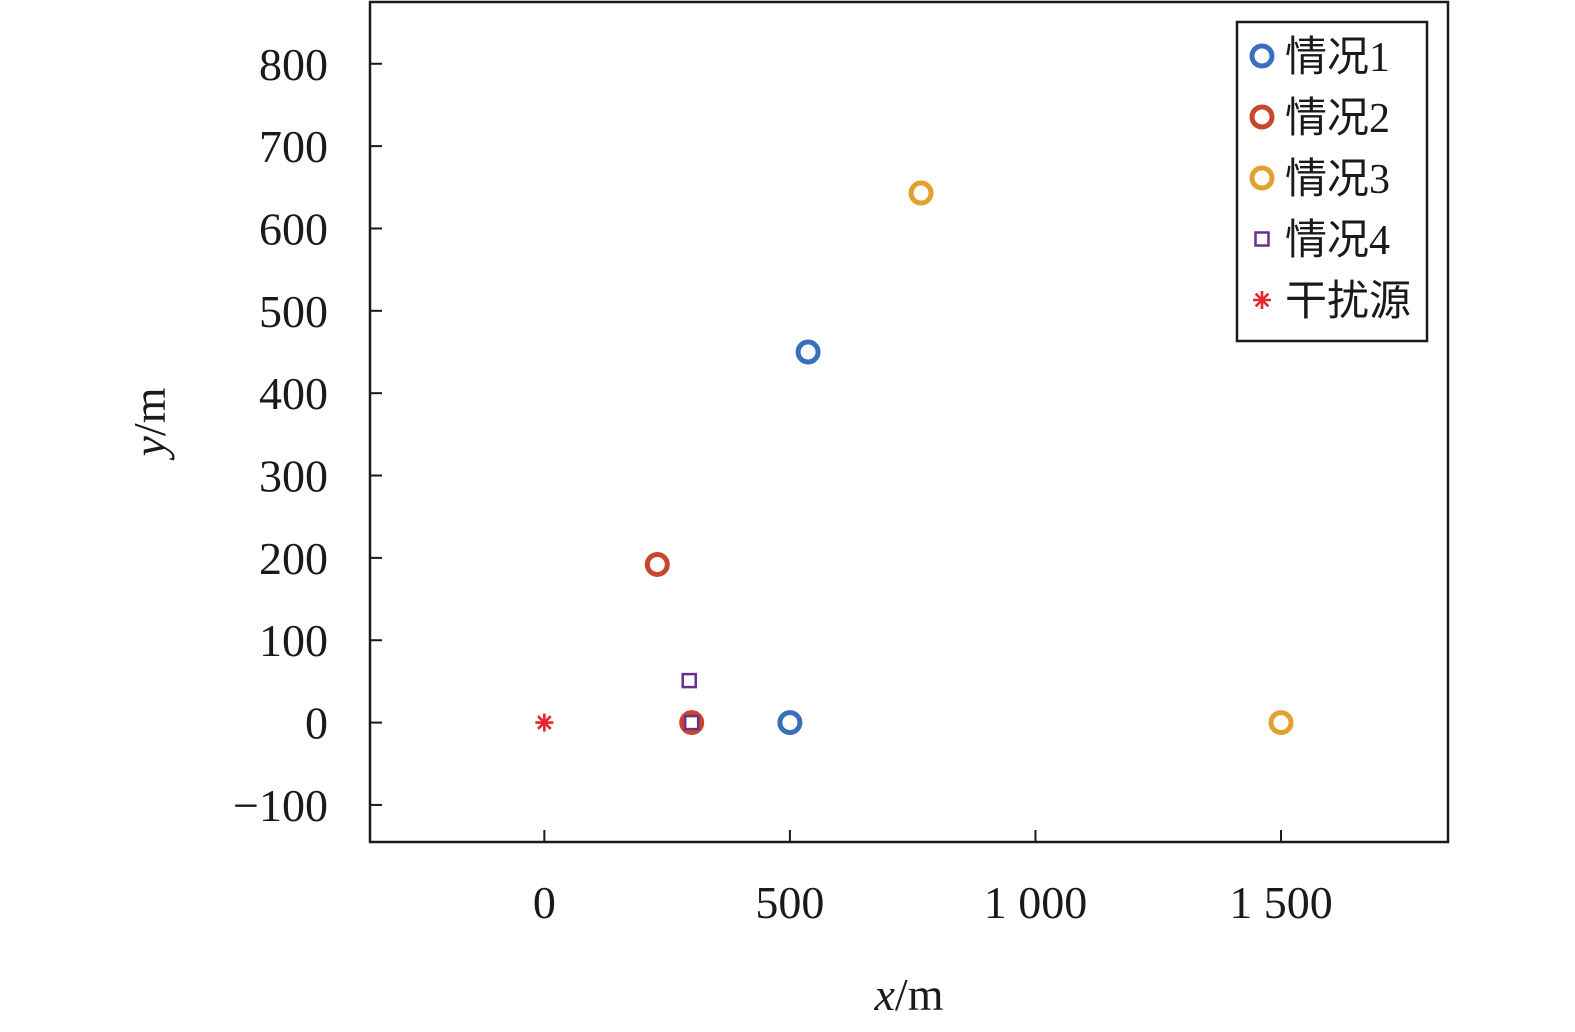 Image resolution: width=1575 pixels, height=1032 pixels. I want to click on y-tick-label: 400, so click(293, 393).